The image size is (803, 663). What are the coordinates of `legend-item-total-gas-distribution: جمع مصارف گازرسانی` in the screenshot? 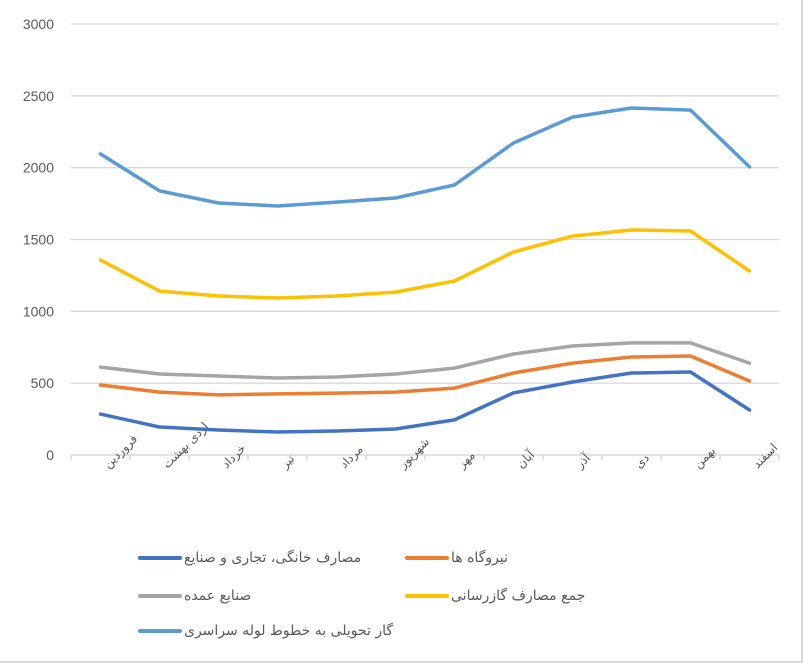 It's located at (495, 596).